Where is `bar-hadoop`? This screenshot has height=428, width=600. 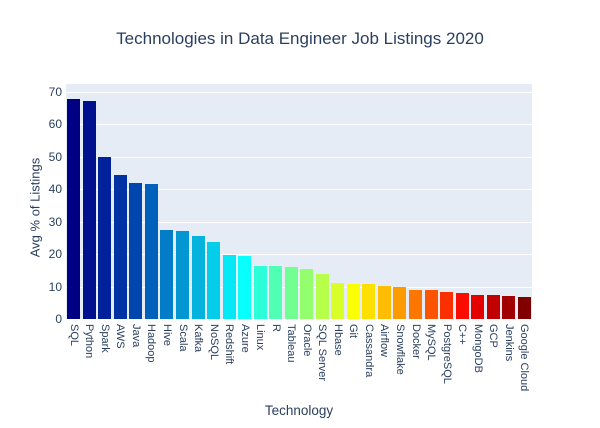 bar-hadoop is located at coordinates (151, 251).